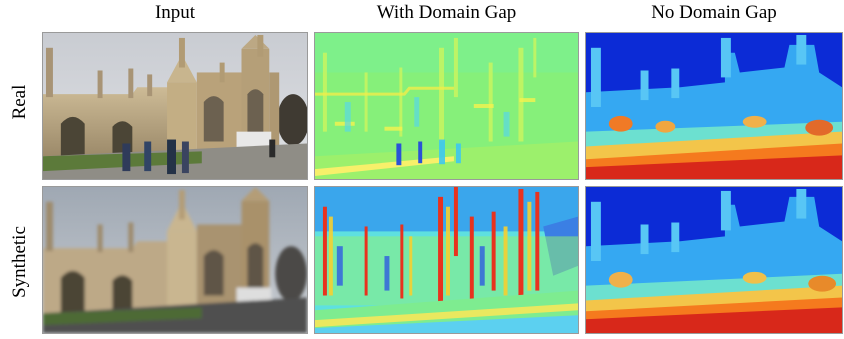 The height and width of the screenshot is (339, 844). What do you see at coordinates (19, 262) in the screenshot?
I see `row-label-synthetic: Synthetic` at bounding box center [19, 262].